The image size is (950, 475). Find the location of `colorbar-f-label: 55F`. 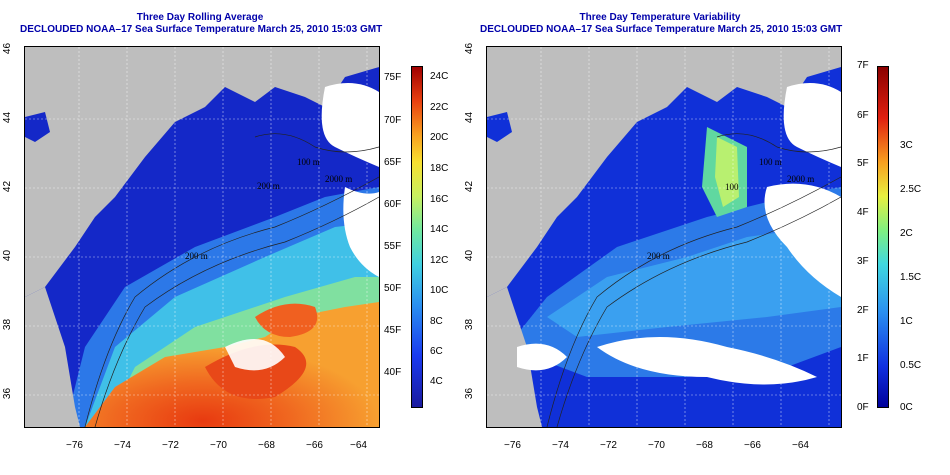

colorbar-f-label: 55F is located at coordinates (393, 246).